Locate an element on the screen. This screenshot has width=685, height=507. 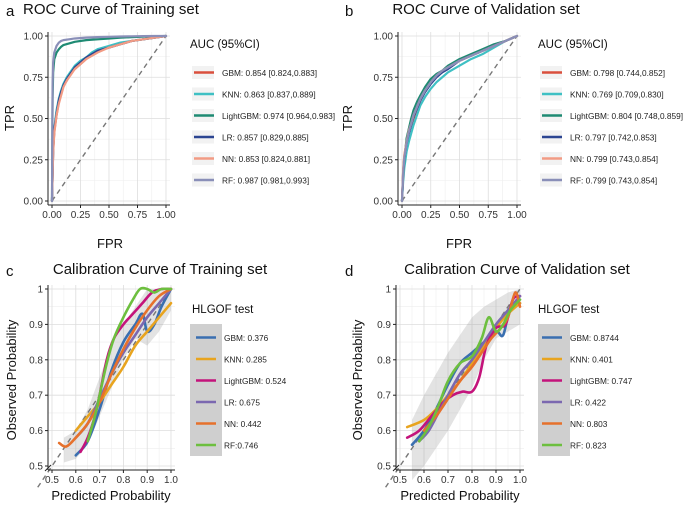
panel-label-b: b is located at coordinates (349, 11).